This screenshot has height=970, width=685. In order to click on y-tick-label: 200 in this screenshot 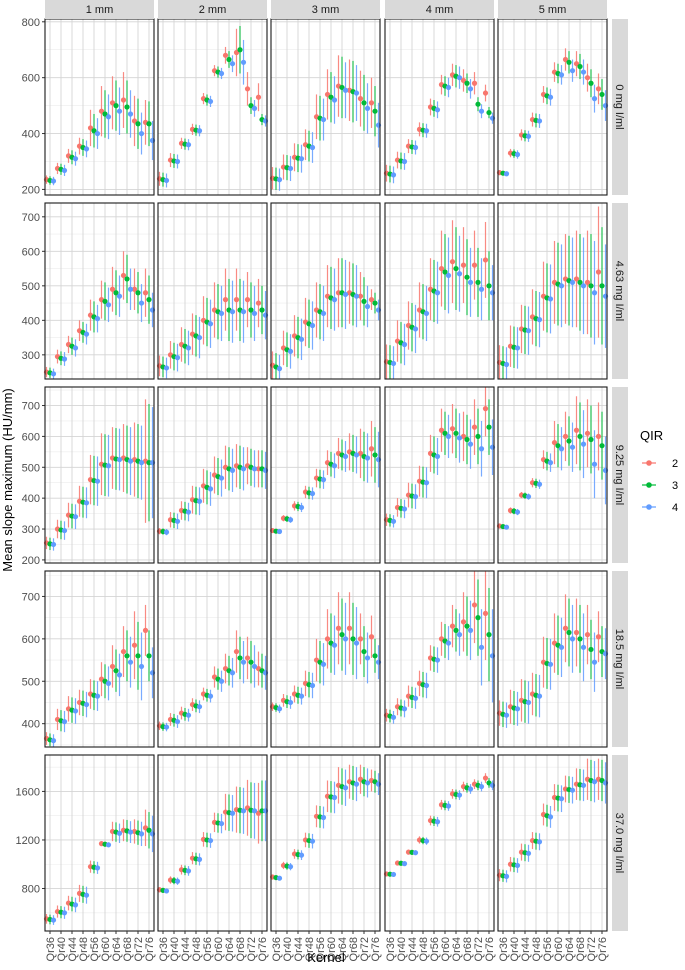, I will do `click(31, 561)`.